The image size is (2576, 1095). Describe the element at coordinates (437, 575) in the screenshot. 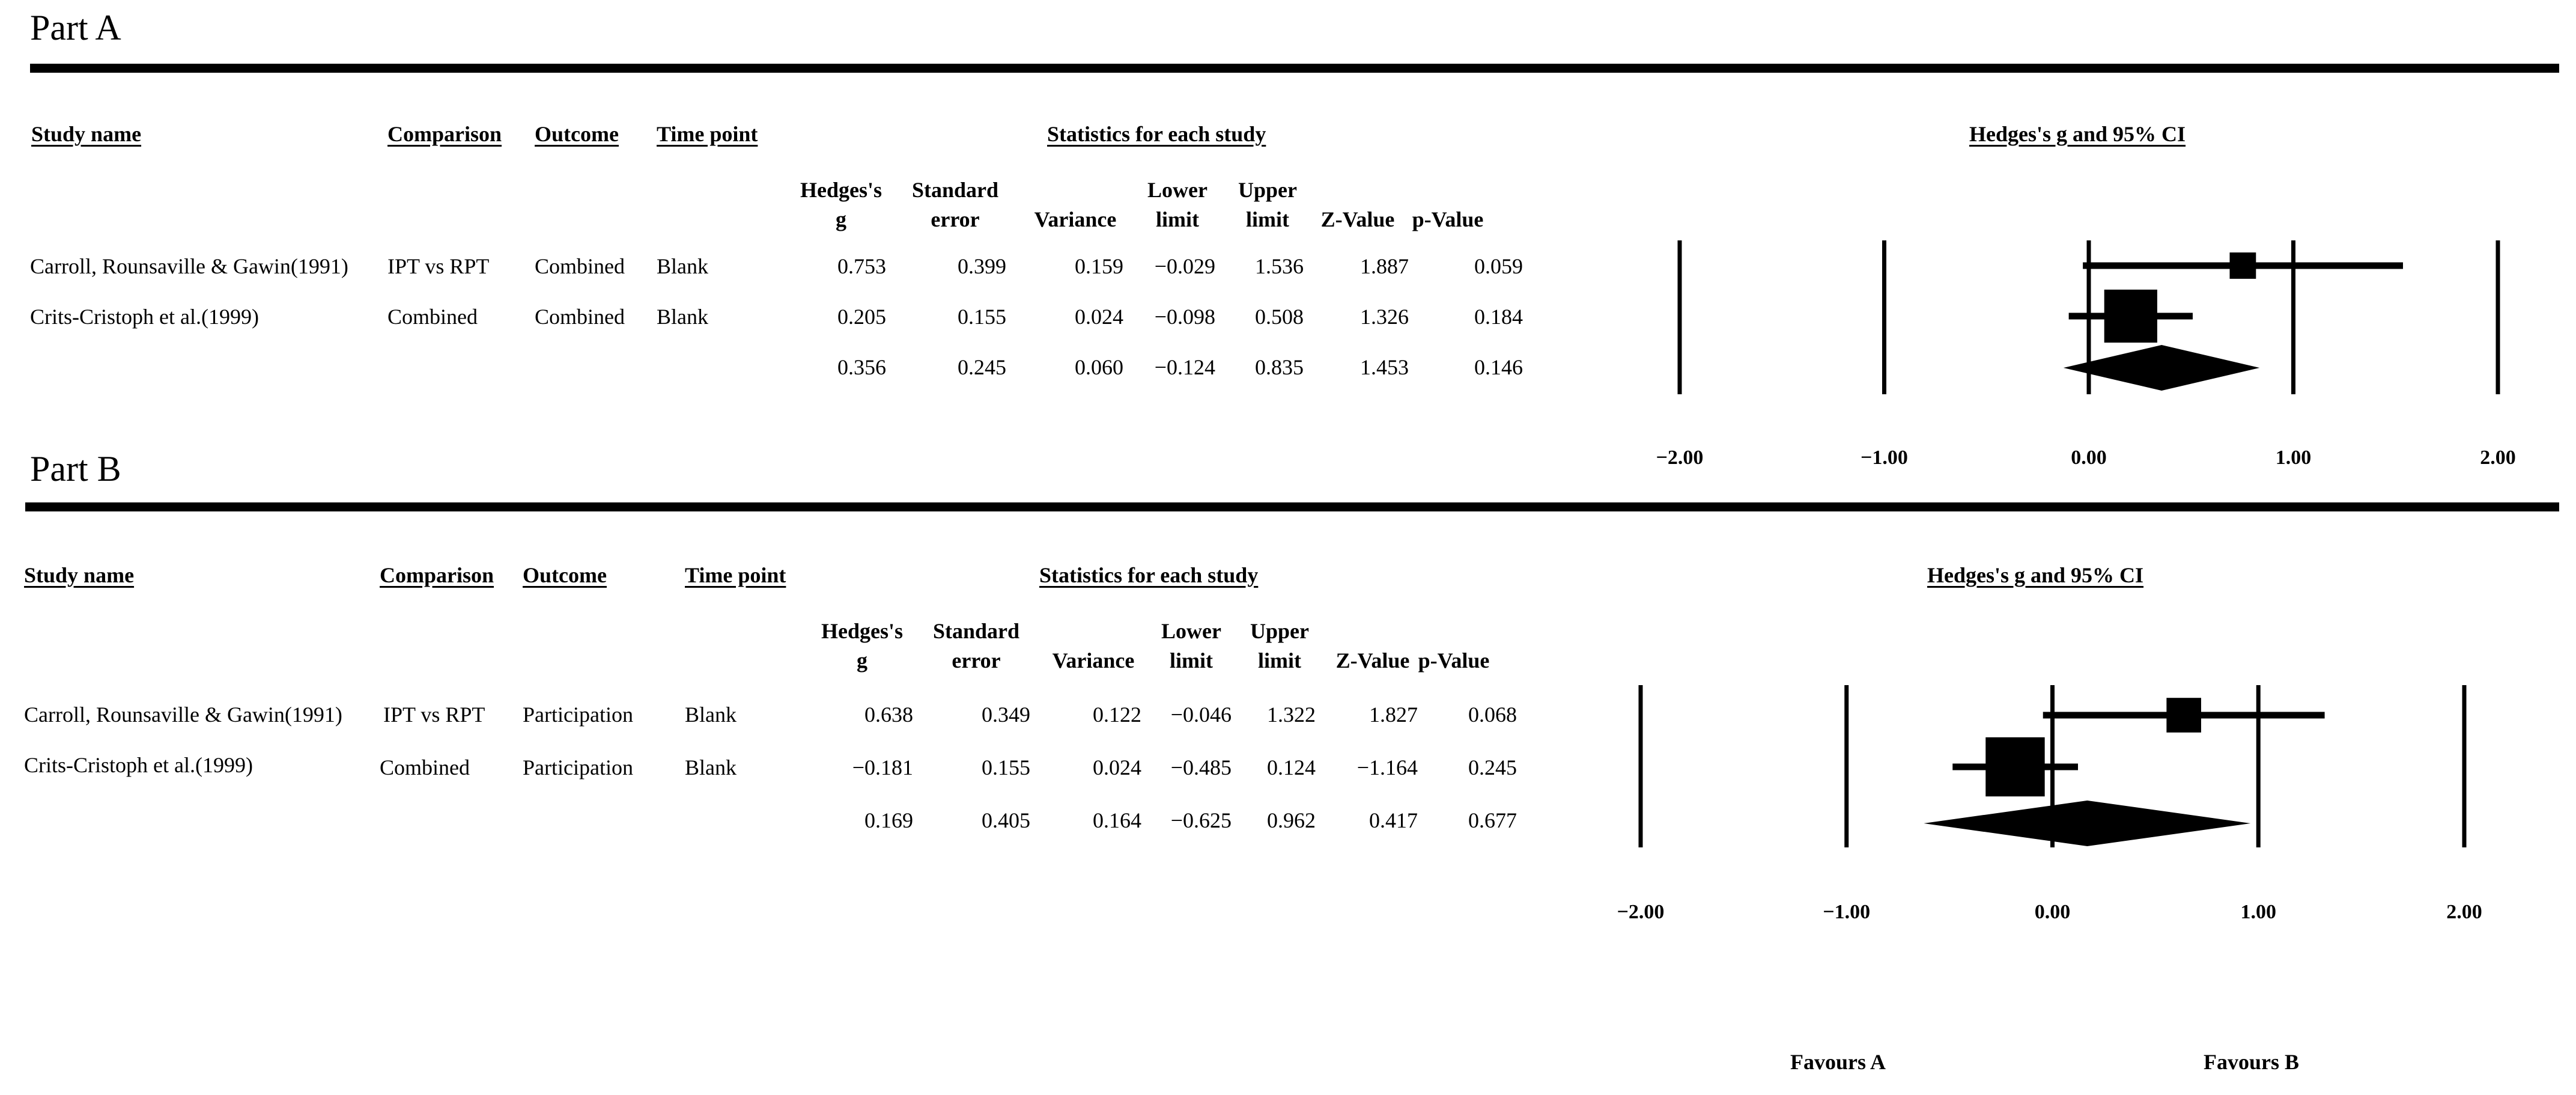

I see `col-comparison: Comparison` at that location.